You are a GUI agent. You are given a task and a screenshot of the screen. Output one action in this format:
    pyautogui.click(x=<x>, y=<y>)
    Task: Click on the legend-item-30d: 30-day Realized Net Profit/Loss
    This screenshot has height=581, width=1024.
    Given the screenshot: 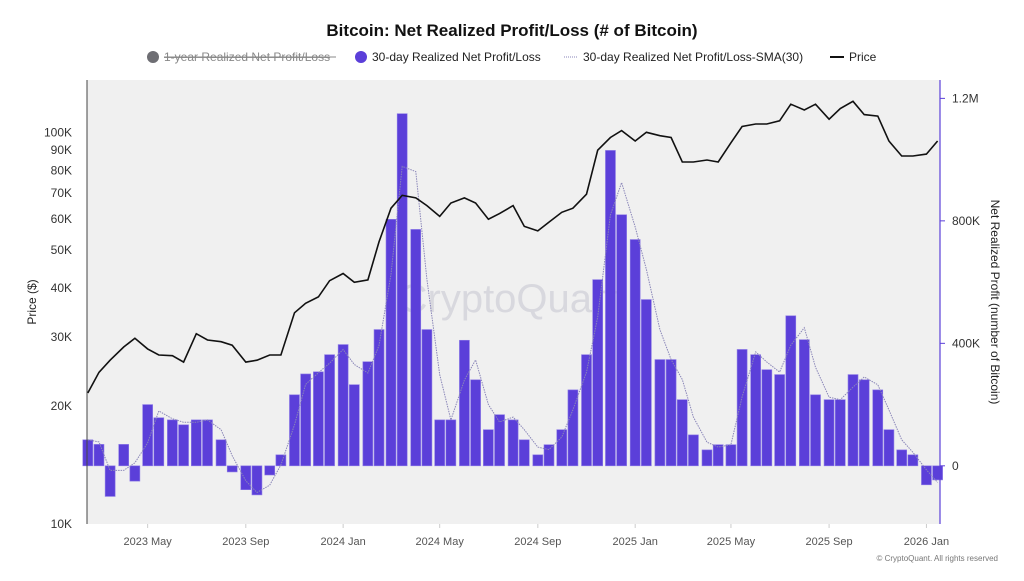 What is the action you would take?
    pyautogui.click(x=448, y=57)
    